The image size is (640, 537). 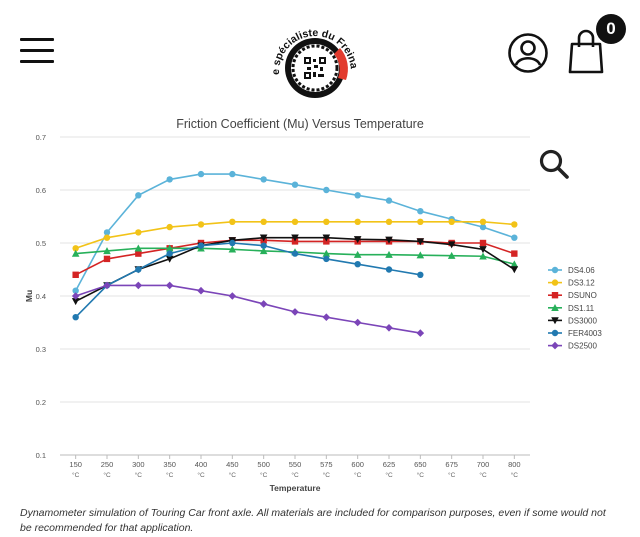 What do you see at coordinates (41, 190) in the screenshot?
I see `y-tick-label: 0.6` at bounding box center [41, 190].